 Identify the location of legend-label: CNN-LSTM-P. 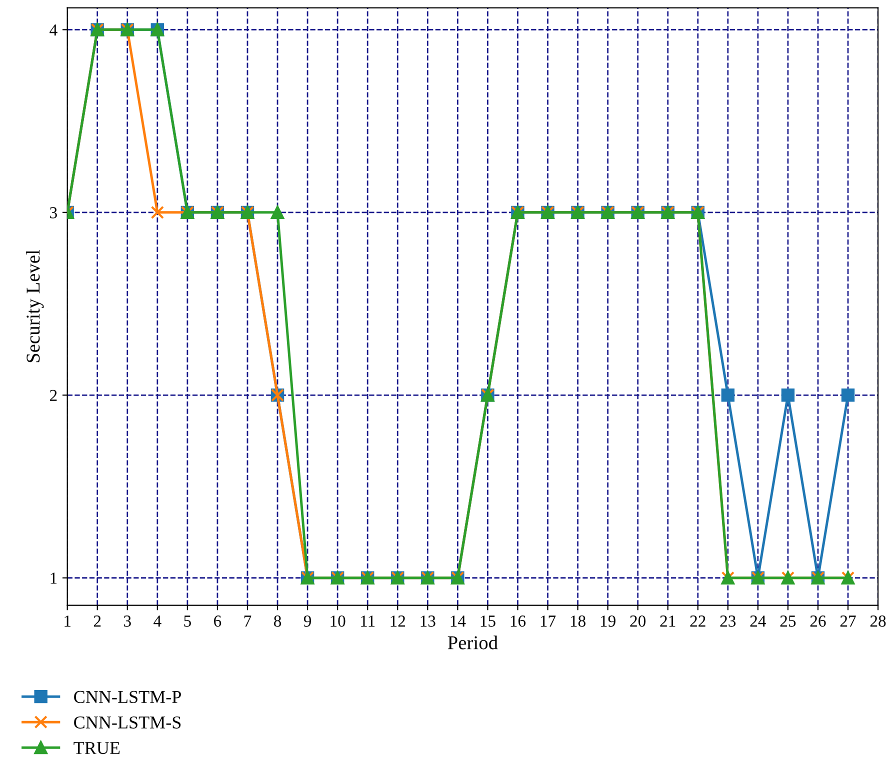
(127, 697).